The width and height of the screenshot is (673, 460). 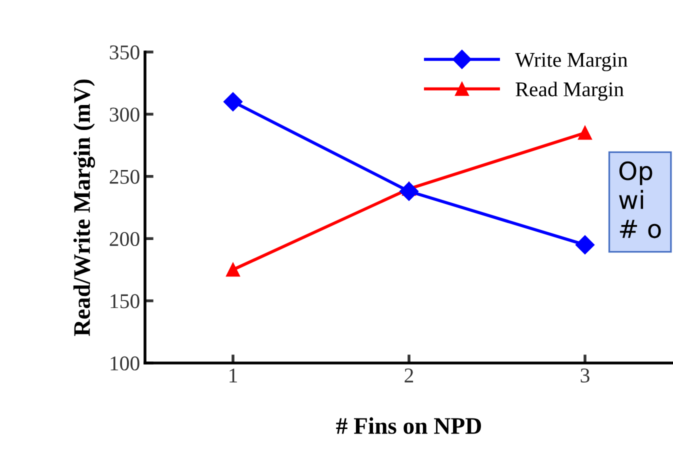 What do you see at coordinates (585, 375) in the screenshot?
I see `x-tick-label: 3` at bounding box center [585, 375].